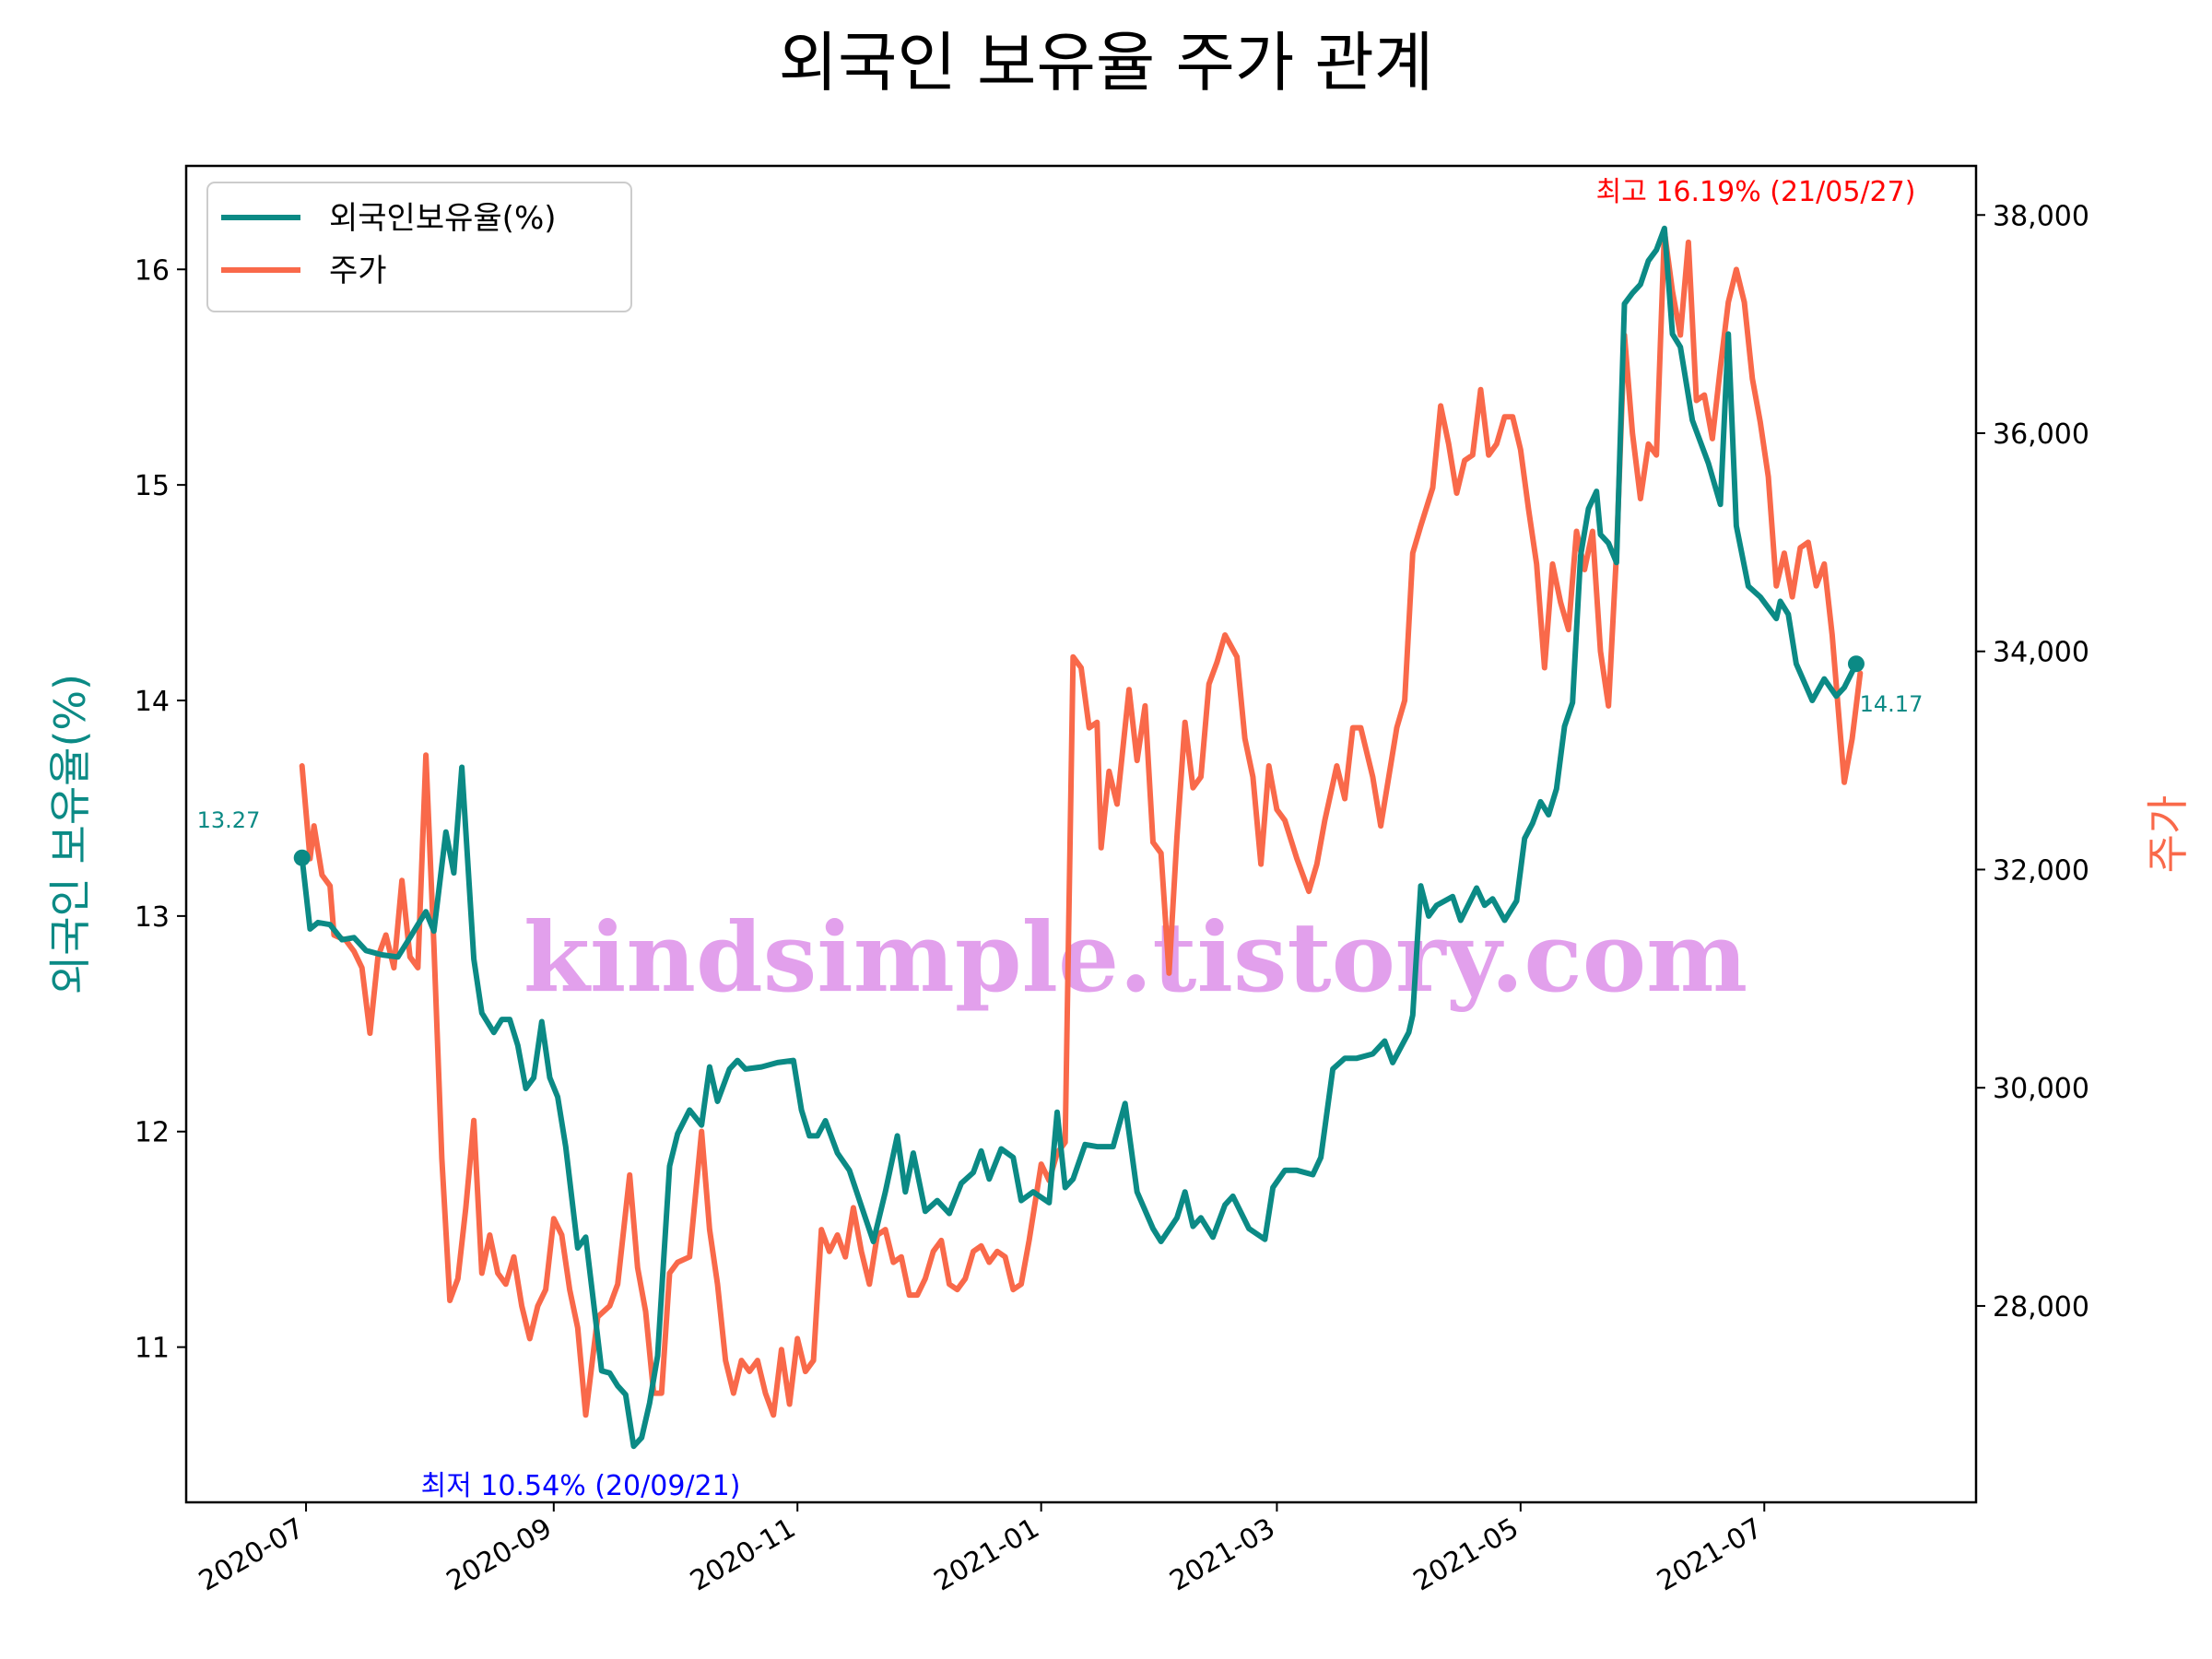  What do you see at coordinates (152, 1133) in the screenshot?
I see `left-y-tick-label: 12` at bounding box center [152, 1133].